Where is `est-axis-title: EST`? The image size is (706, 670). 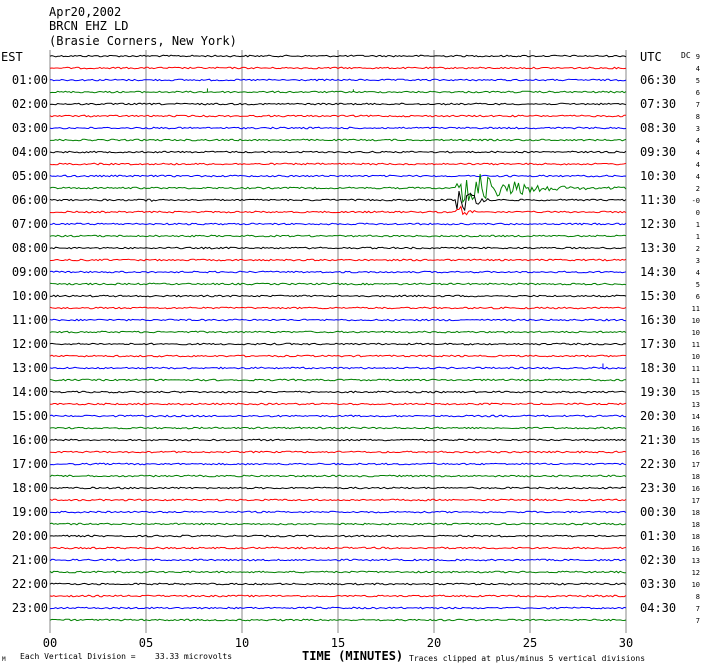 est-axis-title: EST is located at coordinates (12, 57).